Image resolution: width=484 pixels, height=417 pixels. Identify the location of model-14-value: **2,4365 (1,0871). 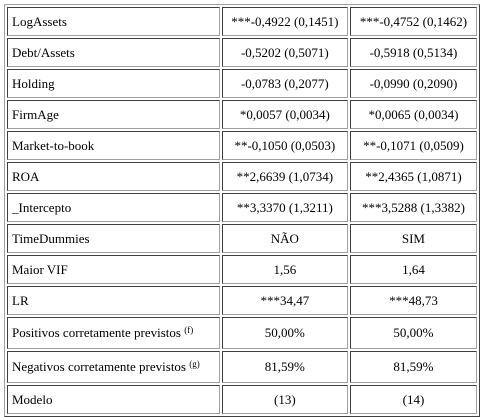
(413, 176).